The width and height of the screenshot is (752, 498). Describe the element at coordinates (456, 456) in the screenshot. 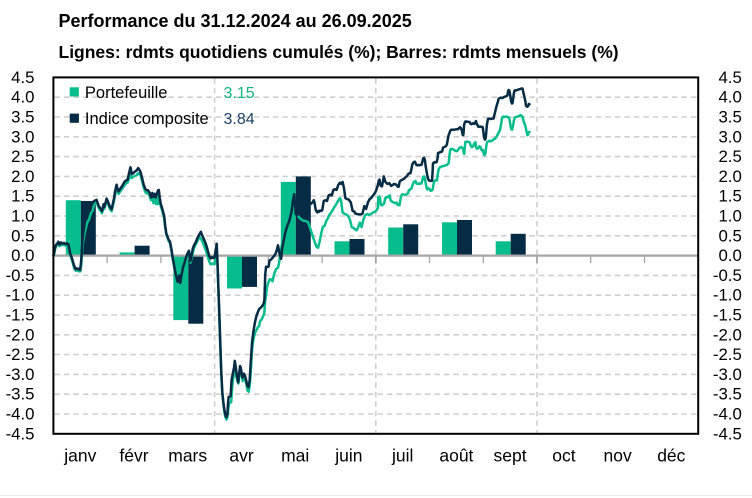

I see `svg-text: août` at that location.